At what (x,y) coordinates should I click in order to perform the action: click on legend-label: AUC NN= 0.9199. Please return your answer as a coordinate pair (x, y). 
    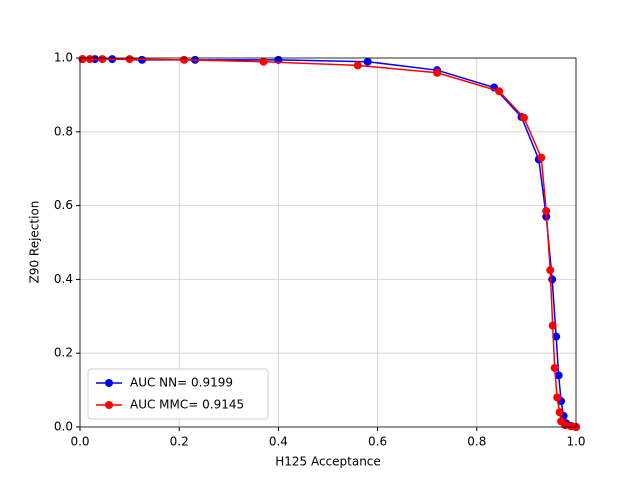
    Looking at the image, I should click on (181, 383).